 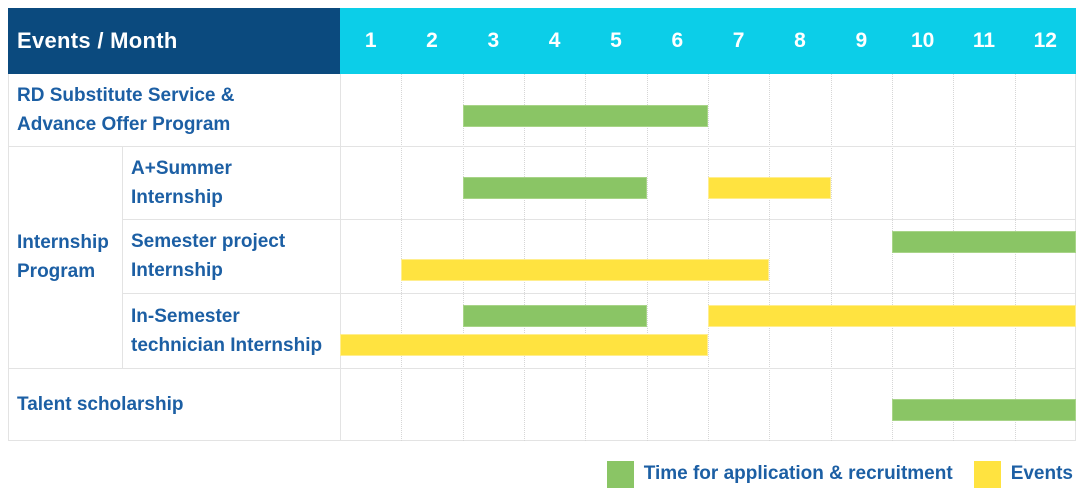 I want to click on row-label-4: In-Semester technician Internship, so click(x=231, y=330).